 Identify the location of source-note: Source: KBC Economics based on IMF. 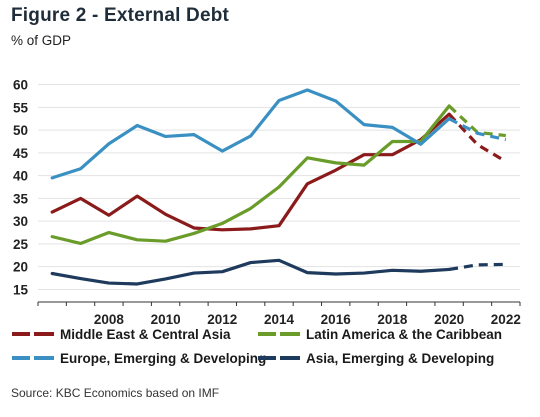
(115, 393).